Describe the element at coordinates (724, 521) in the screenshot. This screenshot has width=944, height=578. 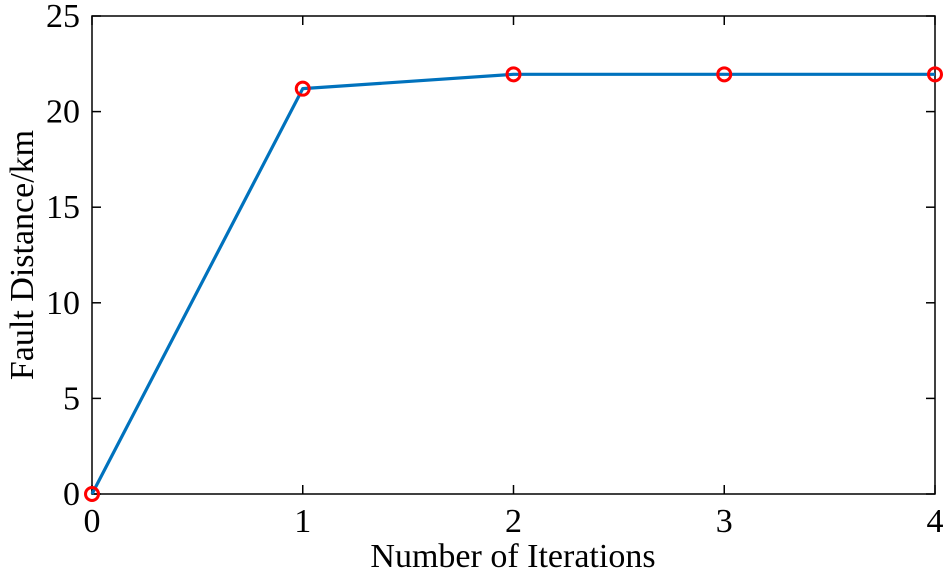
I see `x-tick-label: 3` at that location.